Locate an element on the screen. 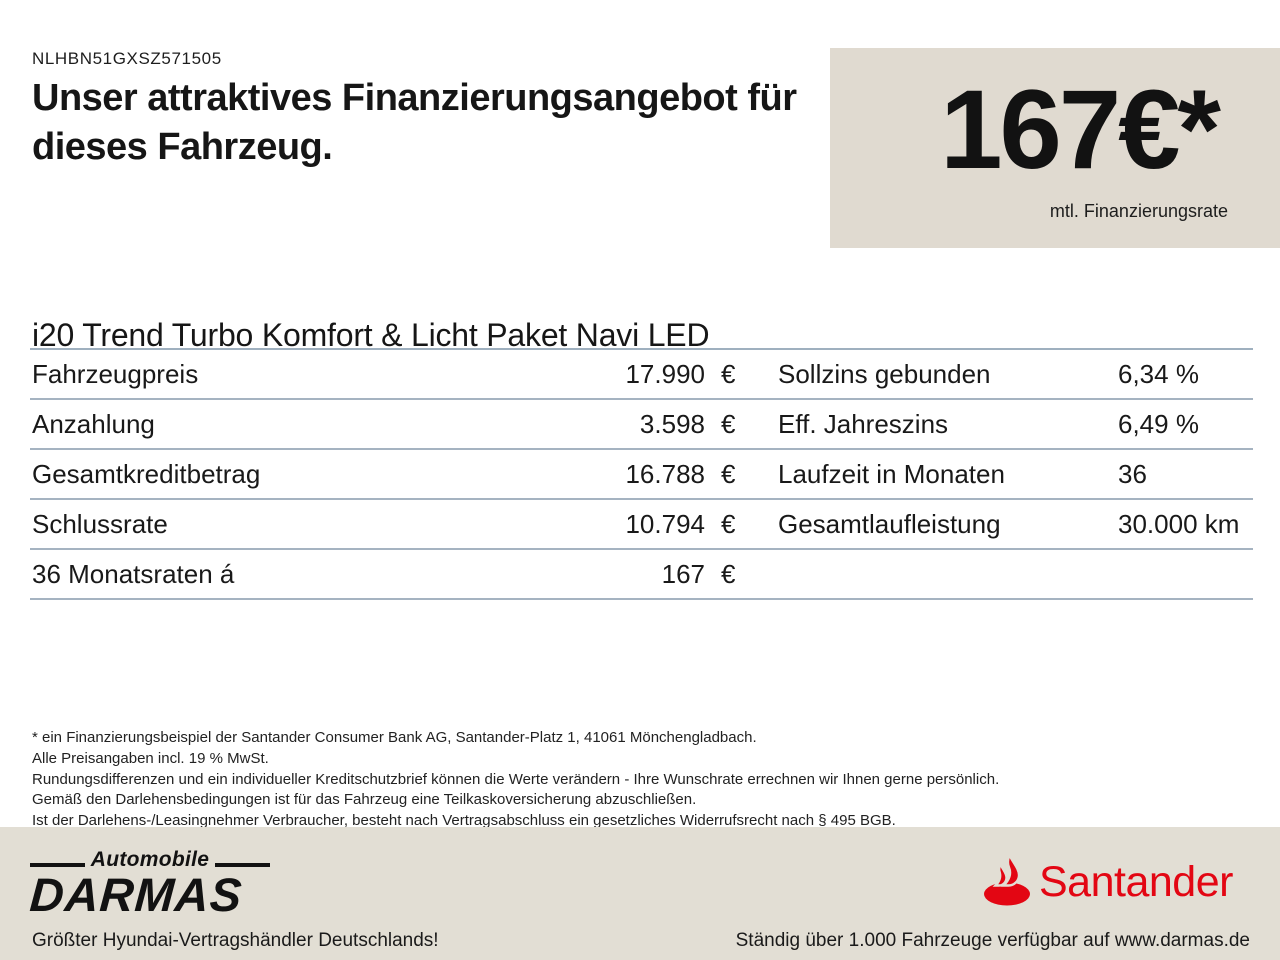  santander-flame-icon is located at coordinates (1007, 880).